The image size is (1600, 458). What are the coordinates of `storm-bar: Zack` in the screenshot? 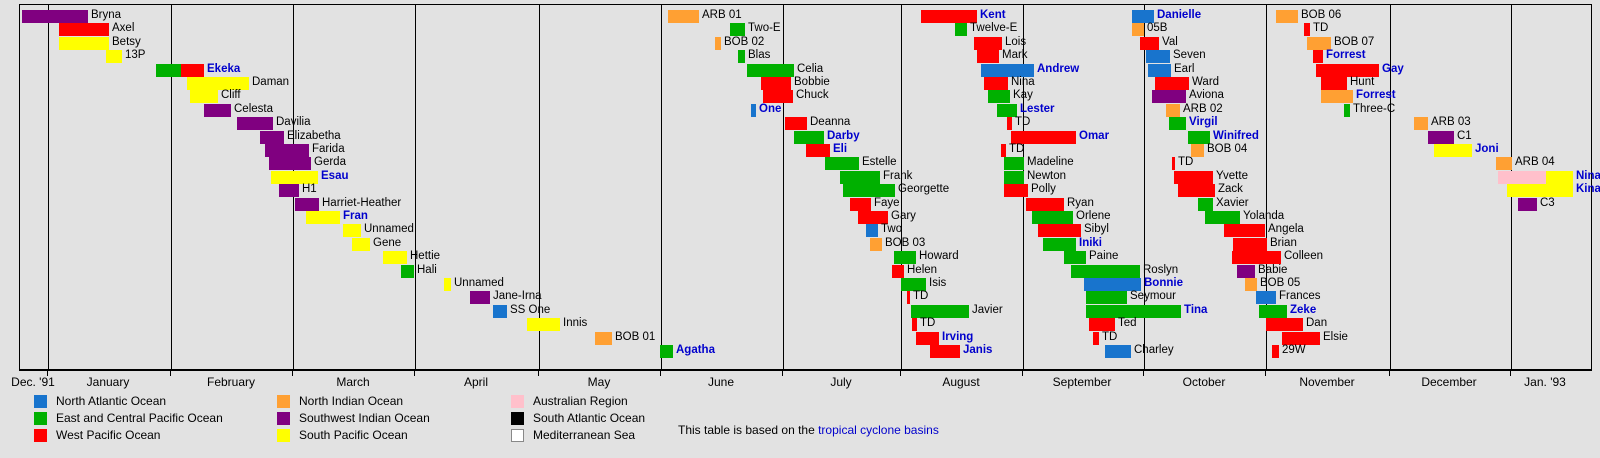 It's located at (805, 190).